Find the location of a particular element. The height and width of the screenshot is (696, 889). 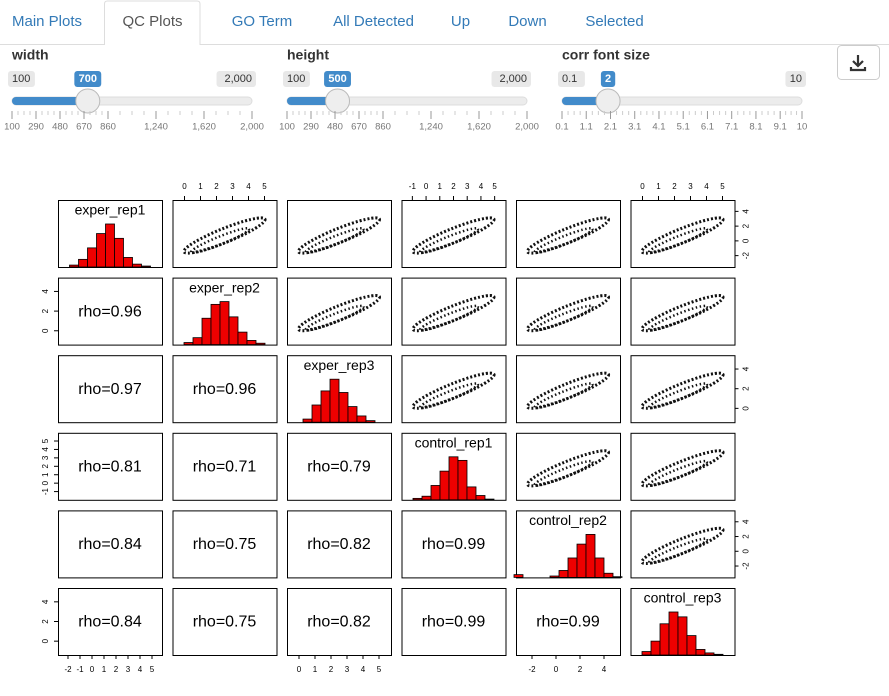

tab: Up is located at coordinates (460, 21).